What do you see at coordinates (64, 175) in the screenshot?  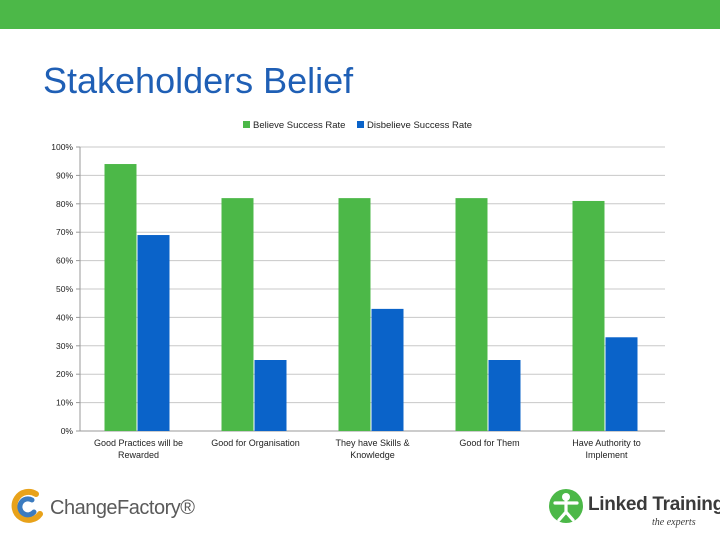 I see `y-tick-label: 90%` at bounding box center [64, 175].